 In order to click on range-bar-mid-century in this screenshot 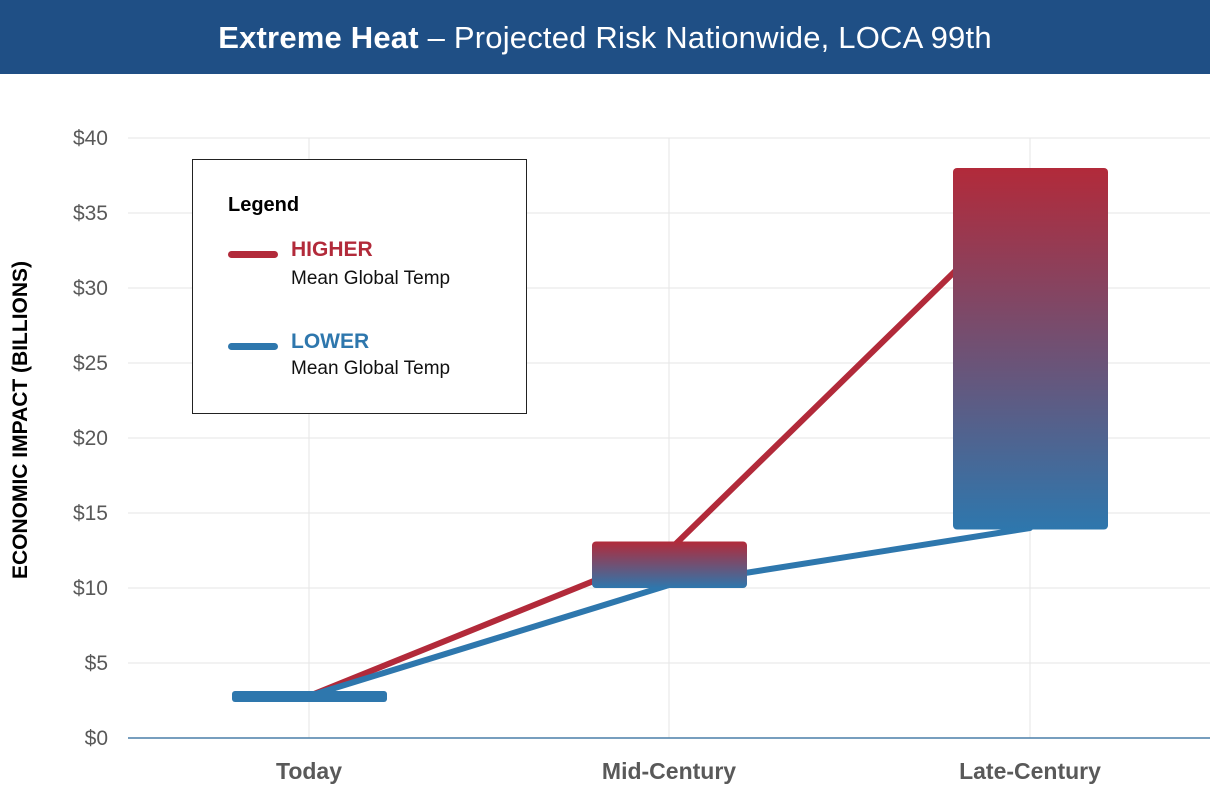, I will do `click(669, 564)`.